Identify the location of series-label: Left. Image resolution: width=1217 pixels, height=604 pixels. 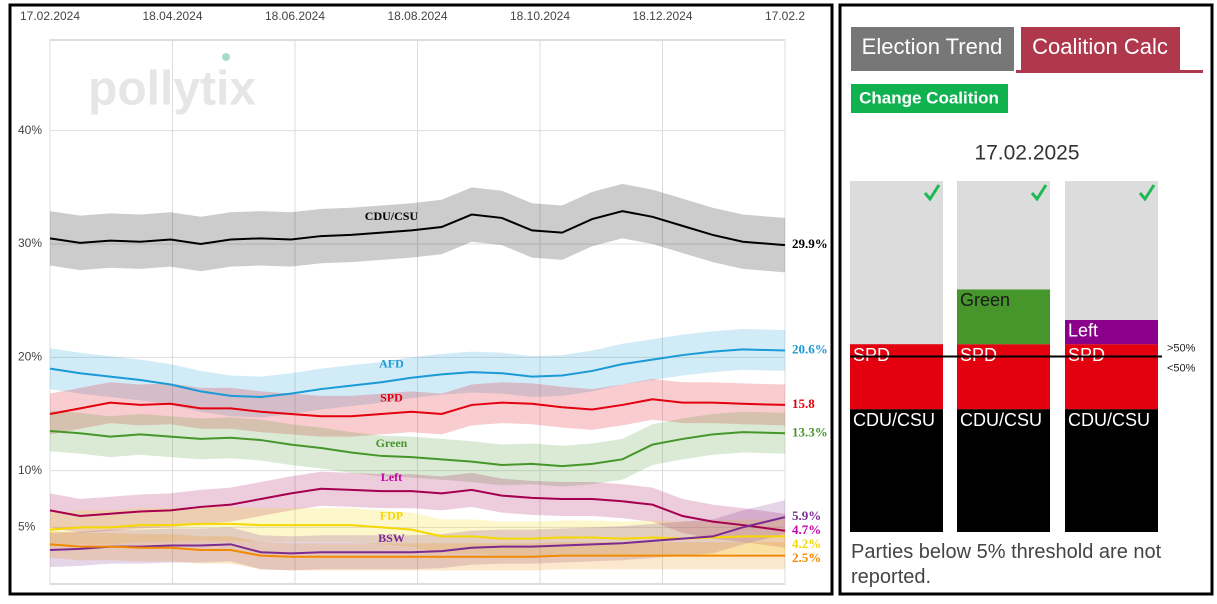
(391, 477).